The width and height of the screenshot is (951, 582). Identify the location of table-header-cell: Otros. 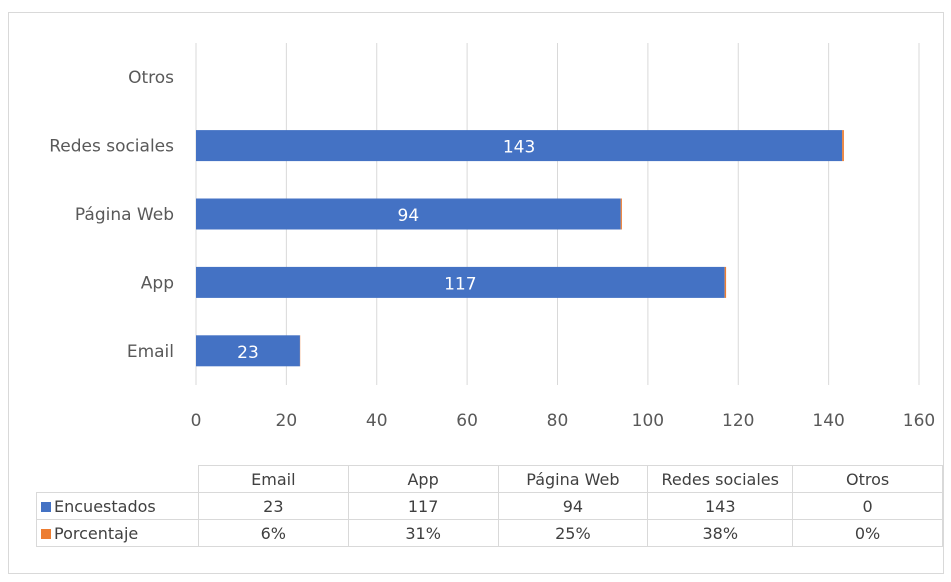
(867, 479).